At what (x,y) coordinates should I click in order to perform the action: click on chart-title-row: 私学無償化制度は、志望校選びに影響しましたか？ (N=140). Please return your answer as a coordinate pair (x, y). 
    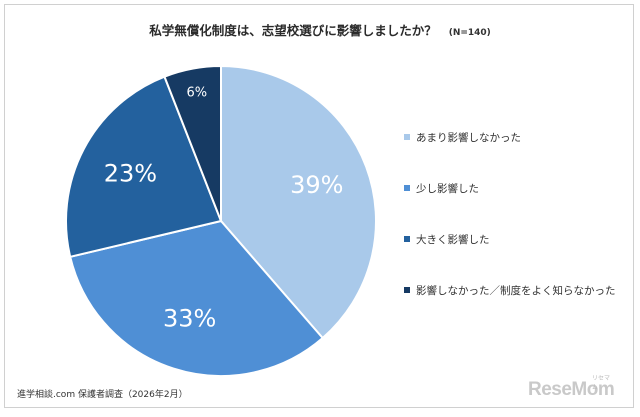
    Looking at the image, I should click on (320, 29).